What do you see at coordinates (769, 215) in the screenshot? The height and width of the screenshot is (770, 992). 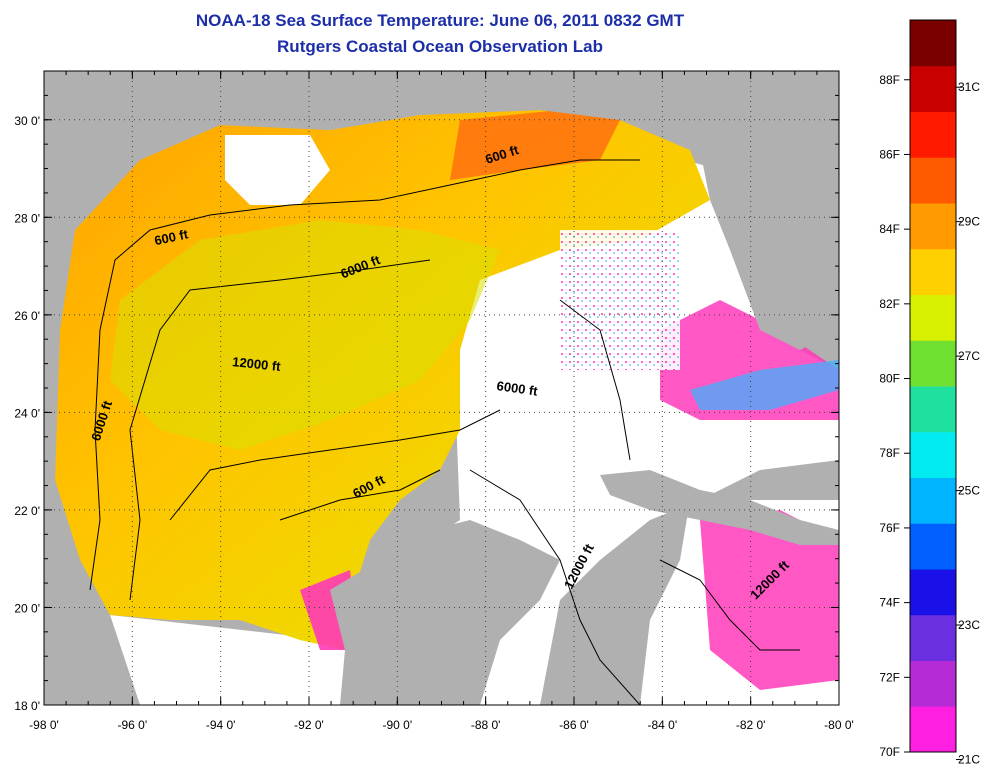 I see `florida-land` at bounding box center [769, 215].